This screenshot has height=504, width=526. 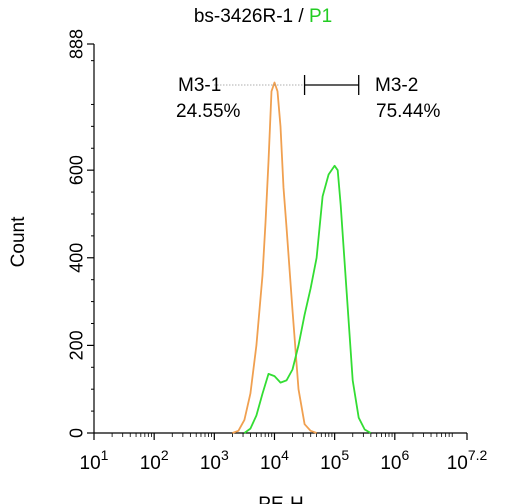 I want to click on x-tick-label: 10², so click(x=154, y=460).